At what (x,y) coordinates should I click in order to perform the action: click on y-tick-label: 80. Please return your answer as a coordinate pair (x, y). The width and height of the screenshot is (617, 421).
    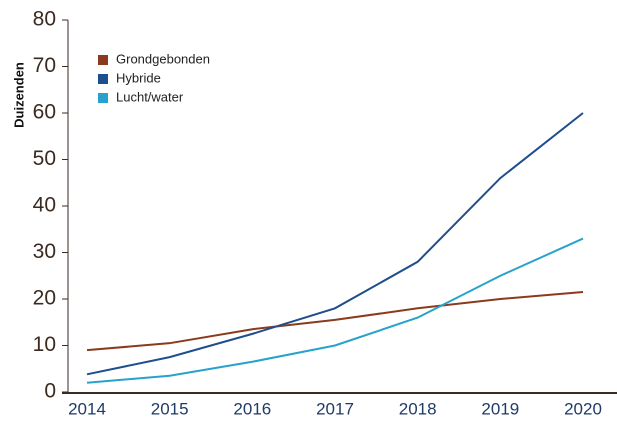
    Looking at the image, I should click on (44, 19).